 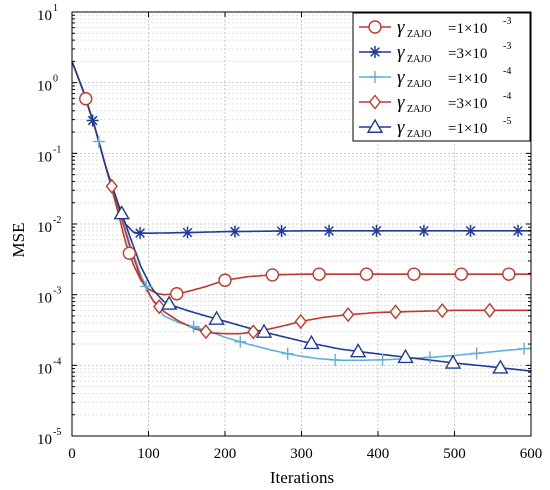 What do you see at coordinates (225, 454) in the screenshot?
I see `x-tick-label: 200` at bounding box center [225, 454].